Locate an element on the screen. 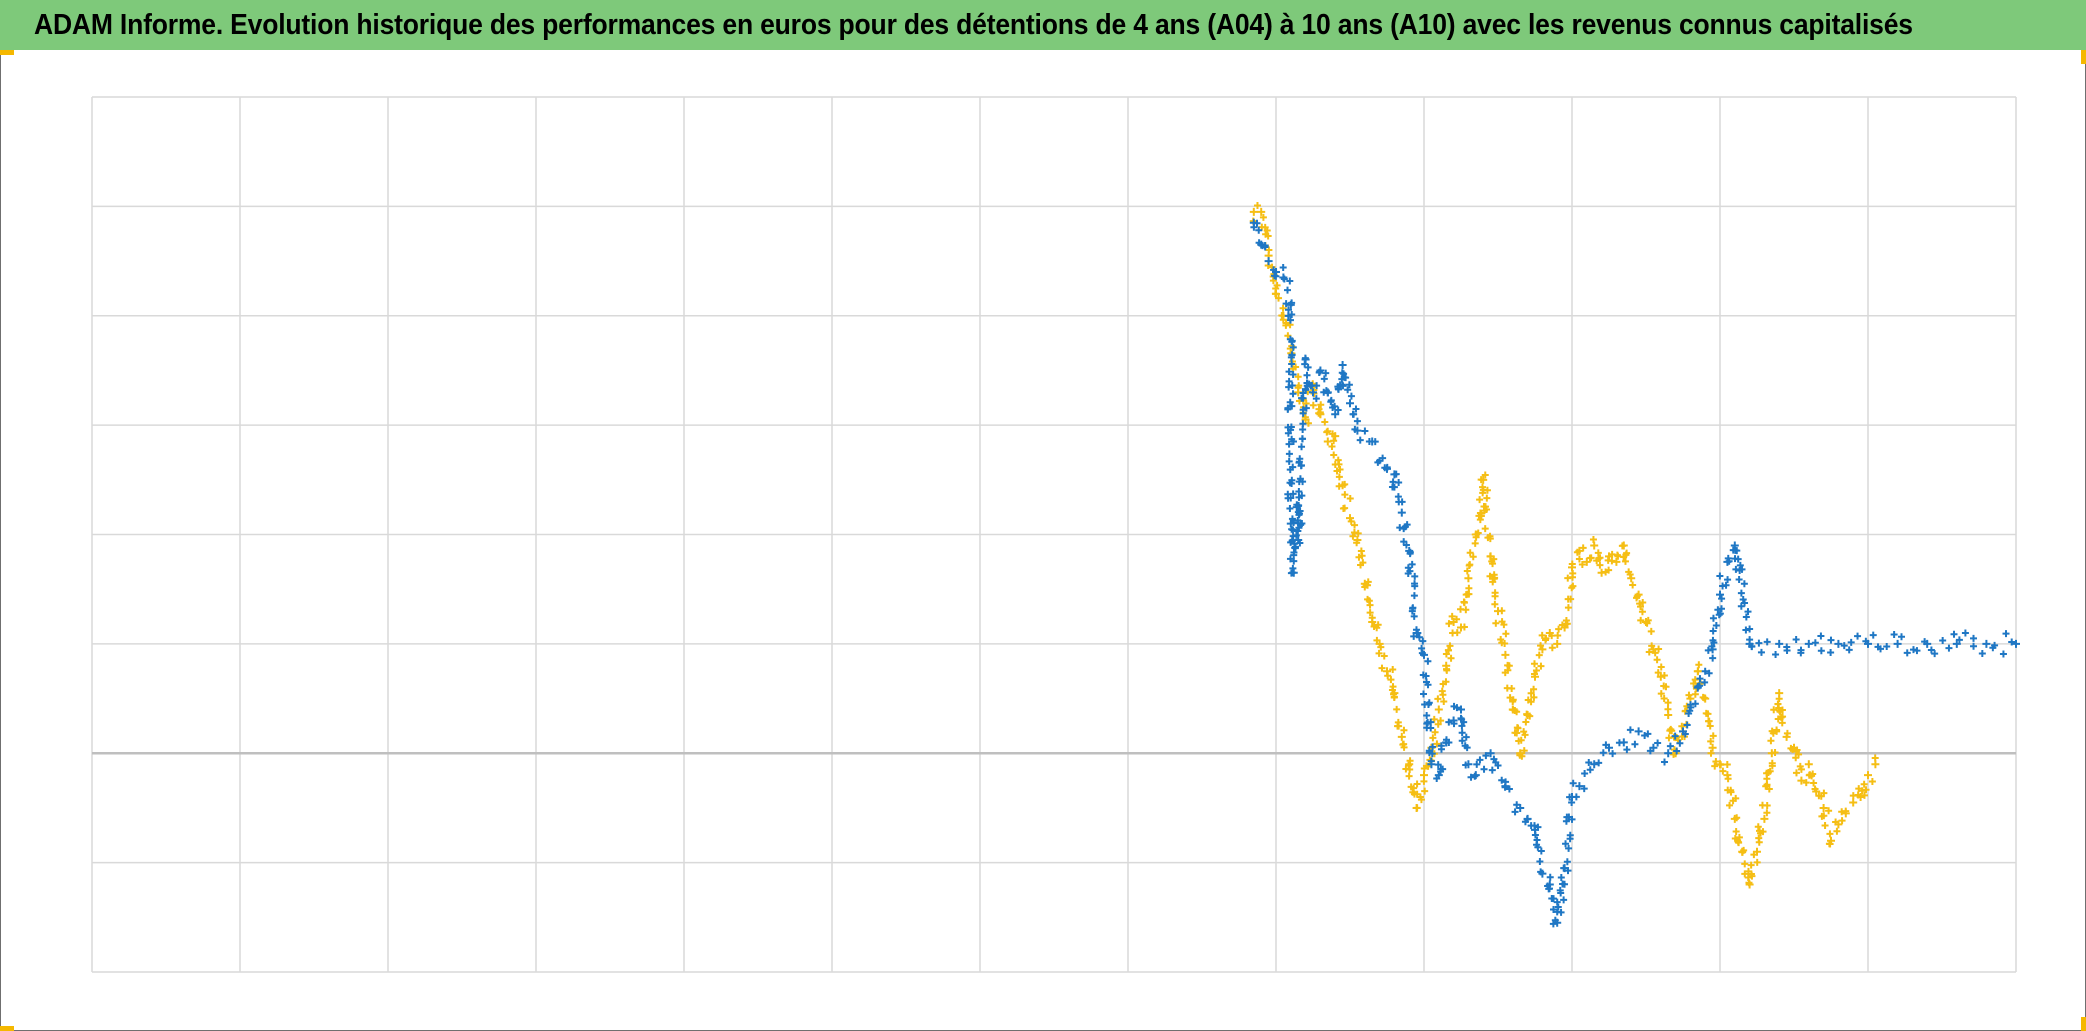 The height and width of the screenshot is (1031, 2086). corner-marker-top-left is located at coordinates (7, 52).